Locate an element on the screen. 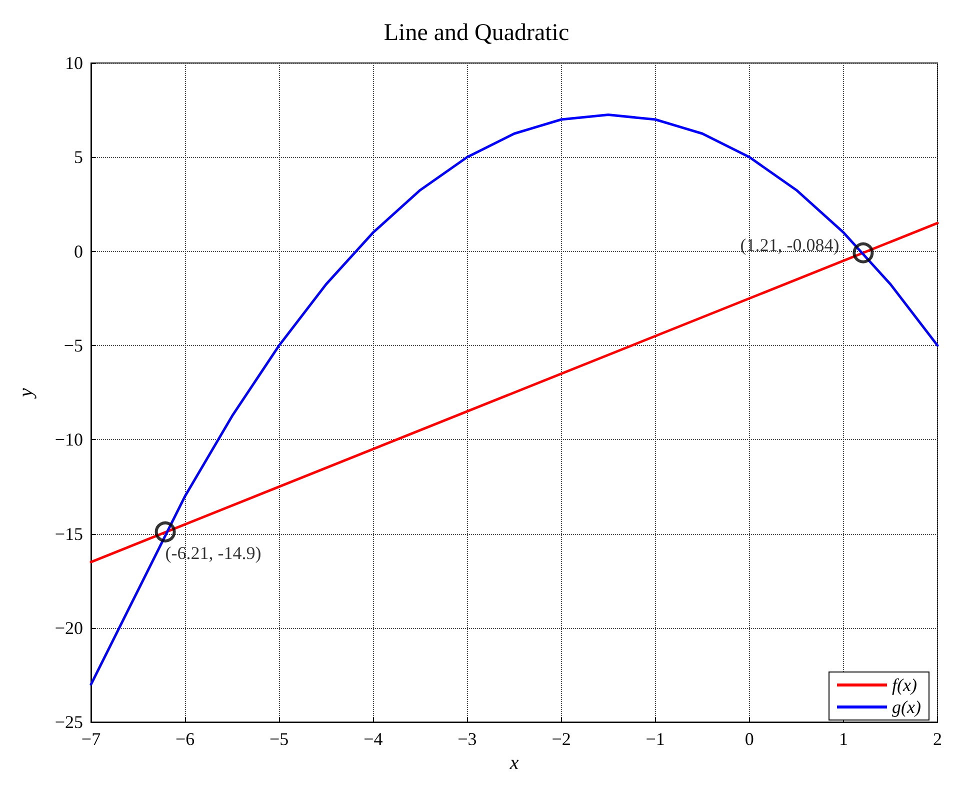 The image size is (953, 786). x-tick-label: −7 is located at coordinates (91, 739).